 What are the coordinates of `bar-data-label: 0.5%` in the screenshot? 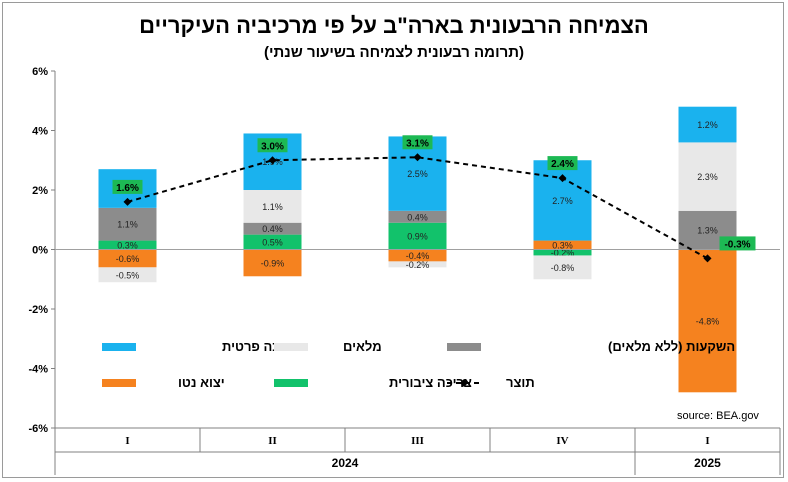 It's located at (272, 243).